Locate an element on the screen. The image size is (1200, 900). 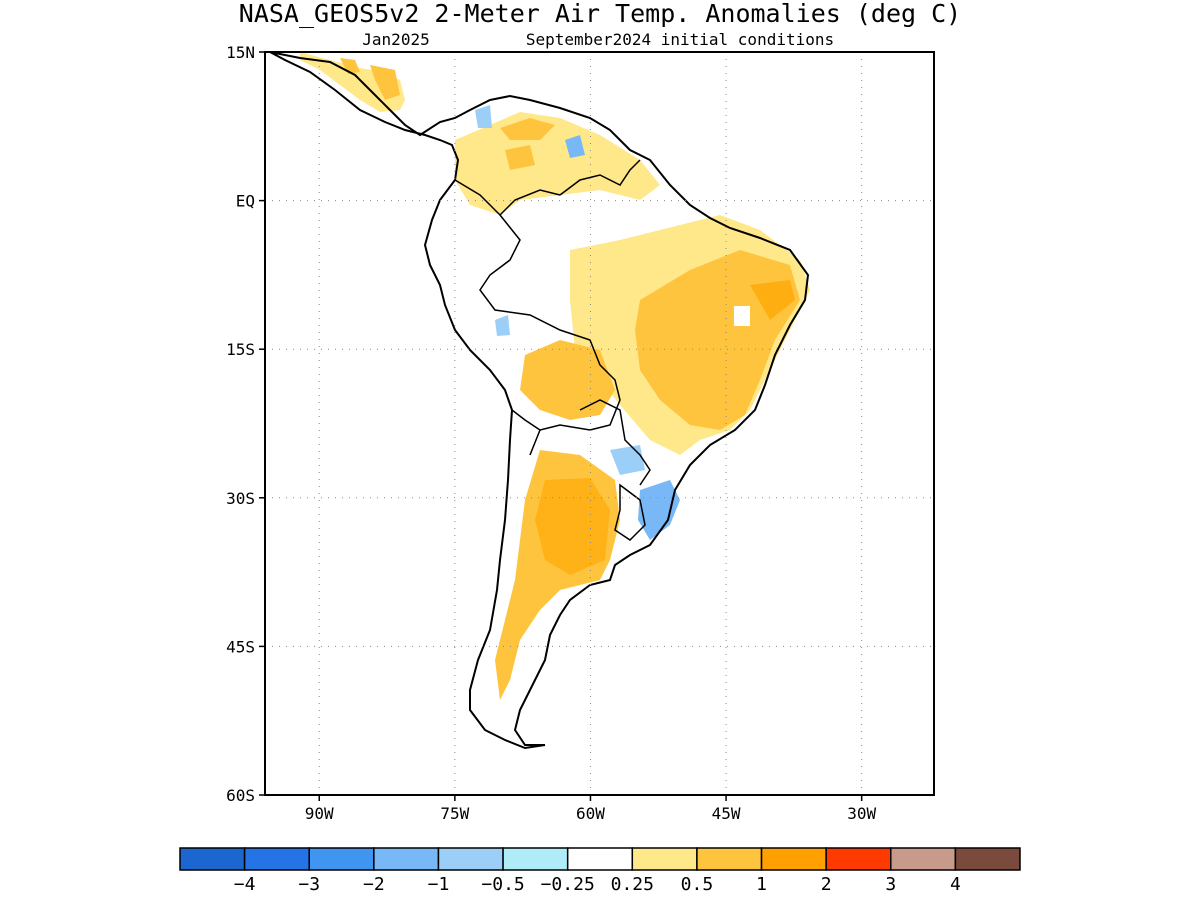
lat-tick-label: 30S is located at coordinates (240, 498).